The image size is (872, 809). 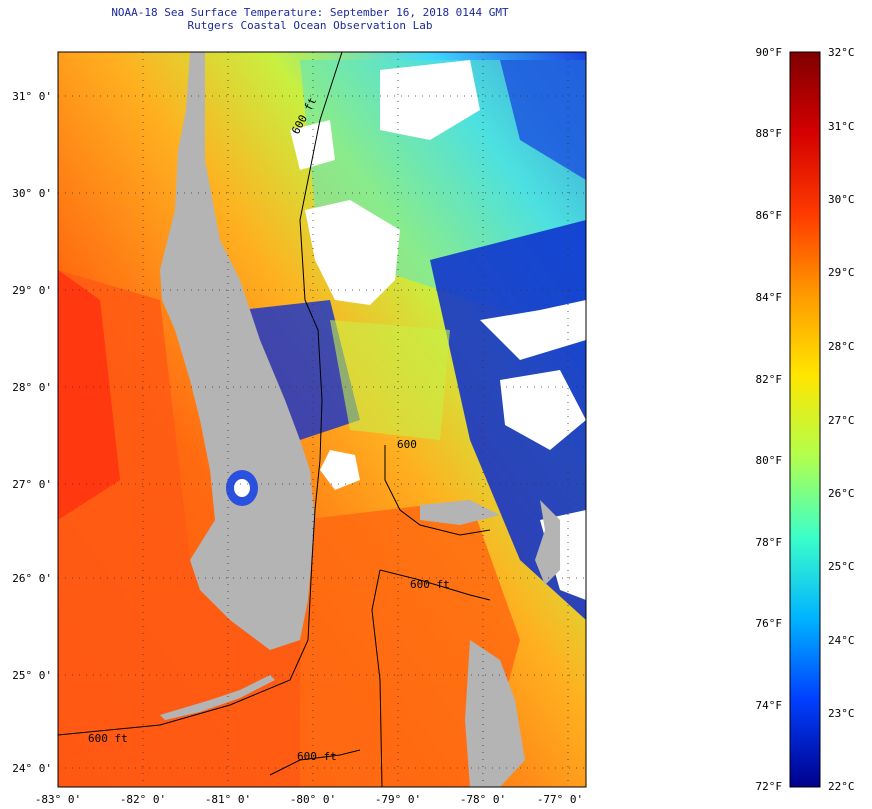 I want to click on lat-label: 31° 0', so click(x=32, y=96).